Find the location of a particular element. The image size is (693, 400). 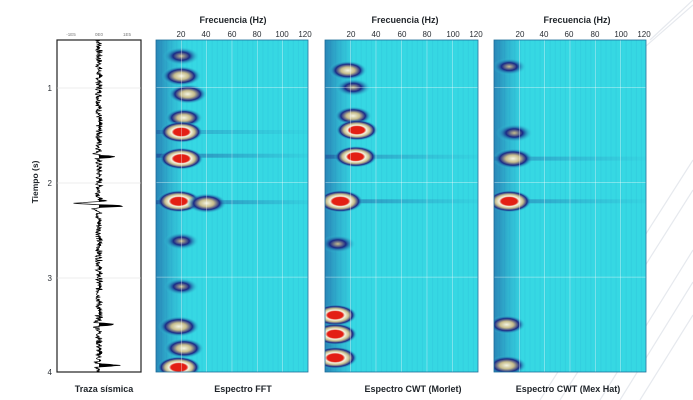

frequency-tick-label: 80 is located at coordinates (257, 34).